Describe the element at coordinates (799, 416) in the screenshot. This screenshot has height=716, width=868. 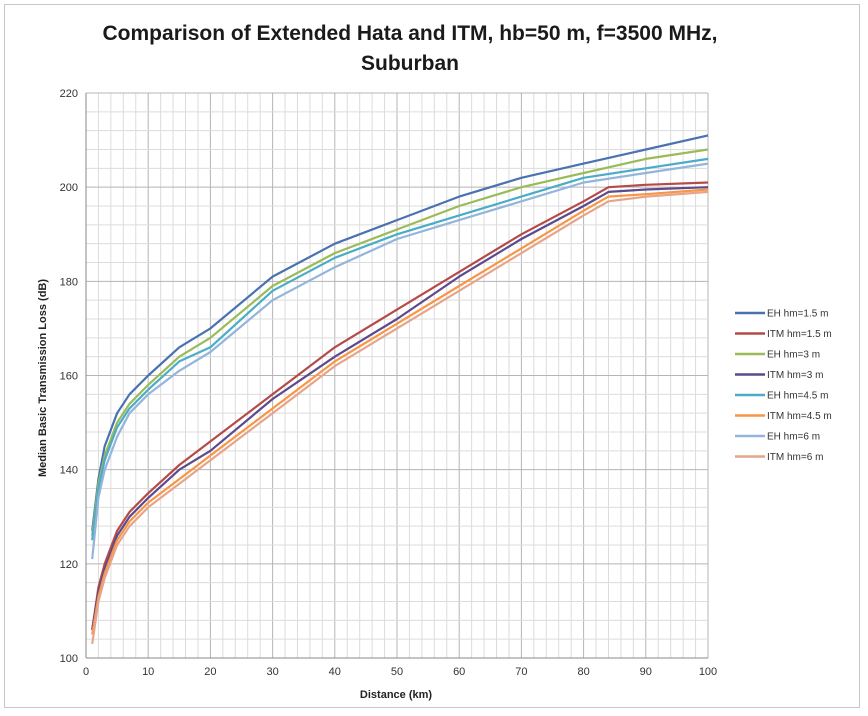
I see `legend-label: ITM hm=4.5 m` at that location.